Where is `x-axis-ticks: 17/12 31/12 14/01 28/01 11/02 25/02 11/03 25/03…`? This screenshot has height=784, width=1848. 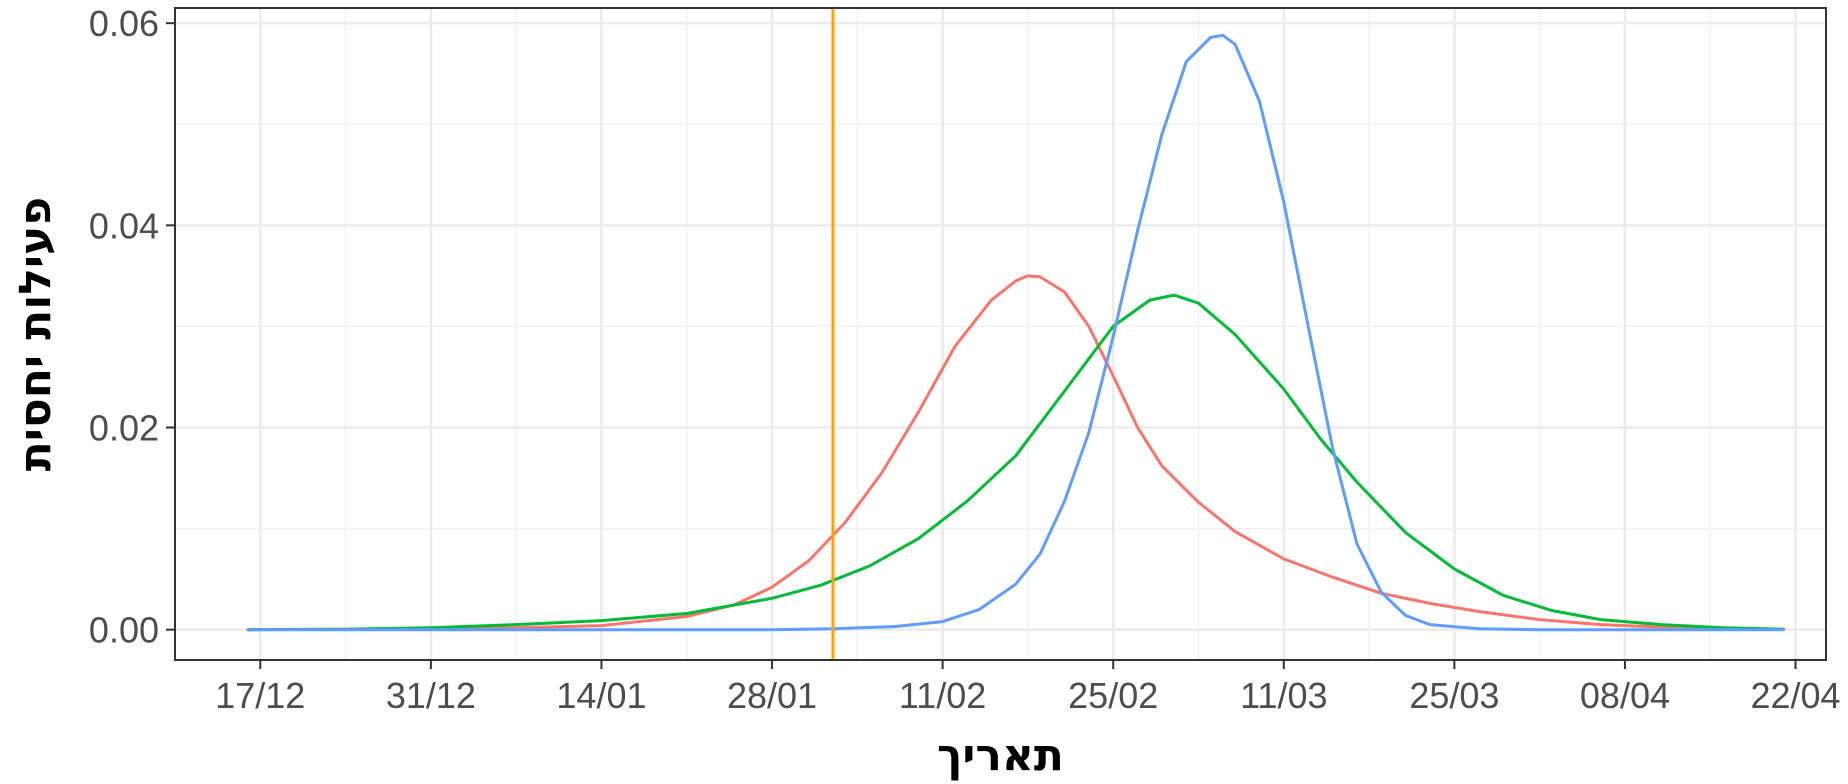 x-axis-ticks: 17/12 31/12 14/01 28/01 11/02 25/02 11/03 25/03… is located at coordinates (1028, 688).